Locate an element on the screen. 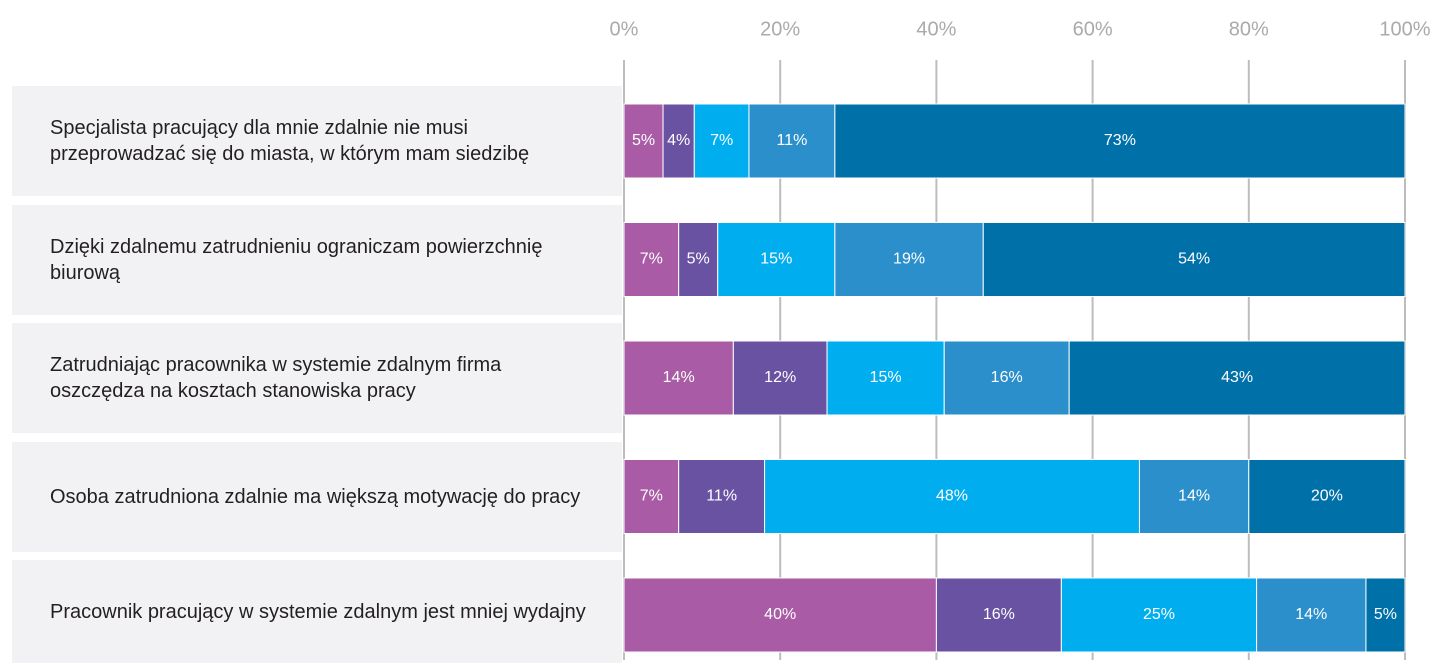 Image resolution: width=1450 pixels, height=663 pixels. x-tick-label: 20% is located at coordinates (780, 29).